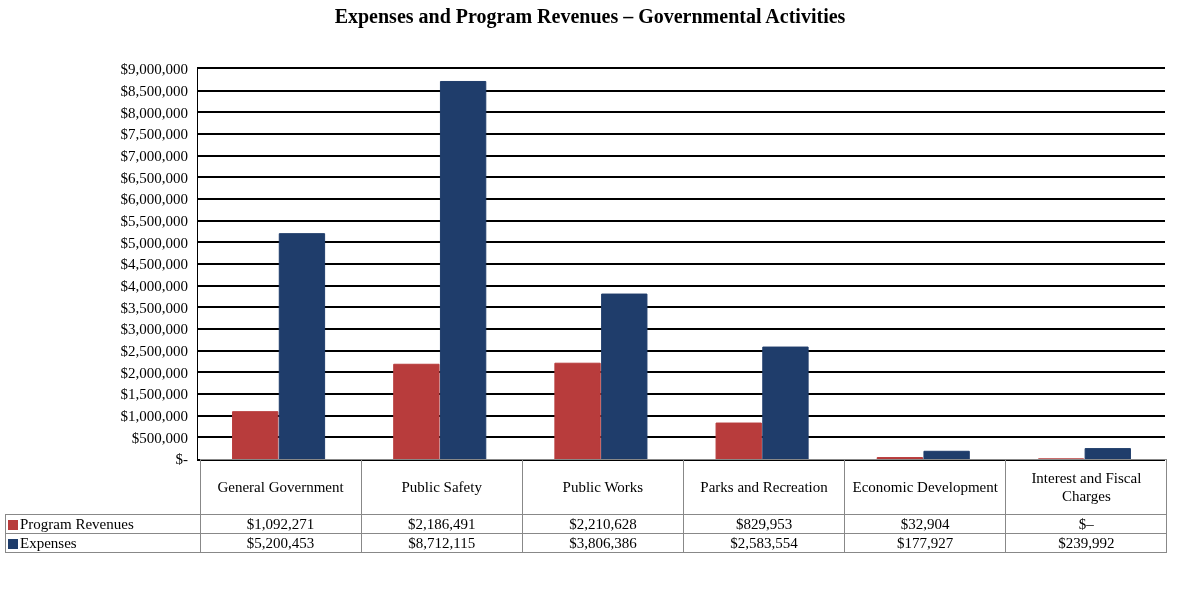  What do you see at coordinates (281, 523) in the screenshot?
I see `data-label: $1,092,271` at bounding box center [281, 523].